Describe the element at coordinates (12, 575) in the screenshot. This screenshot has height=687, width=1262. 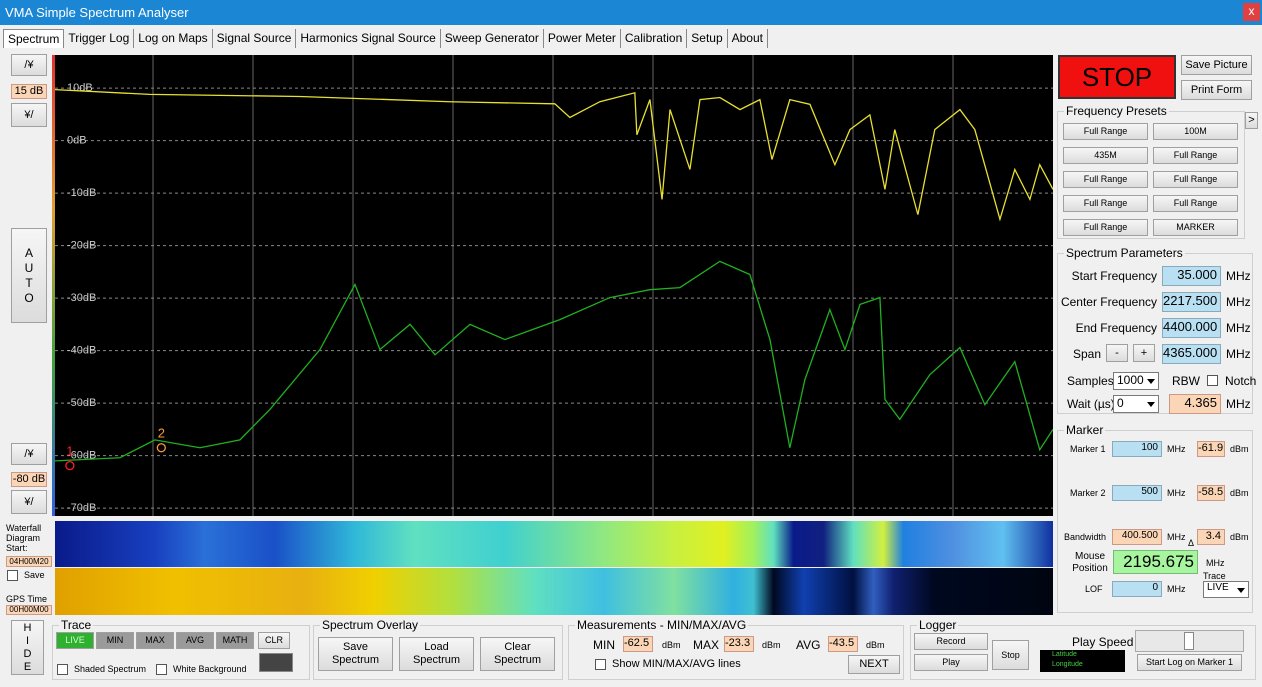
I see `save-checkbox` at that location.